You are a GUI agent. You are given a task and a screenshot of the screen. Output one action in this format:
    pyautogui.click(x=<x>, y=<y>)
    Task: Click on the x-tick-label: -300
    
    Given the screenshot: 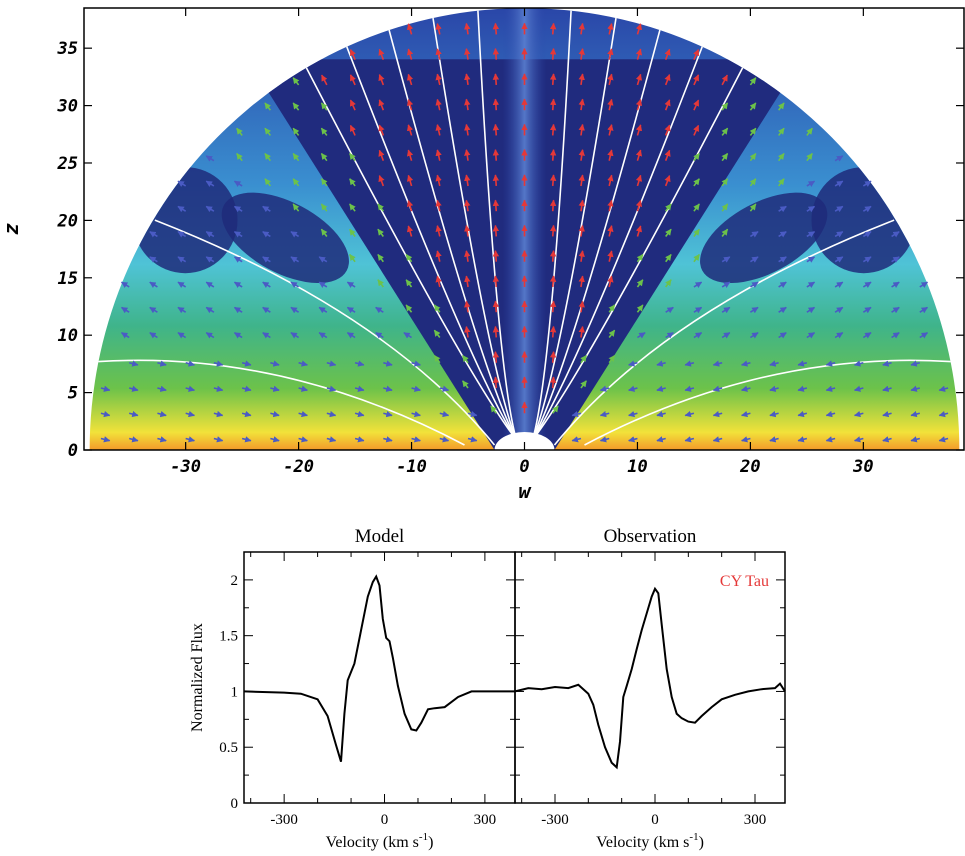 What is the action you would take?
    pyautogui.click(x=555, y=820)
    